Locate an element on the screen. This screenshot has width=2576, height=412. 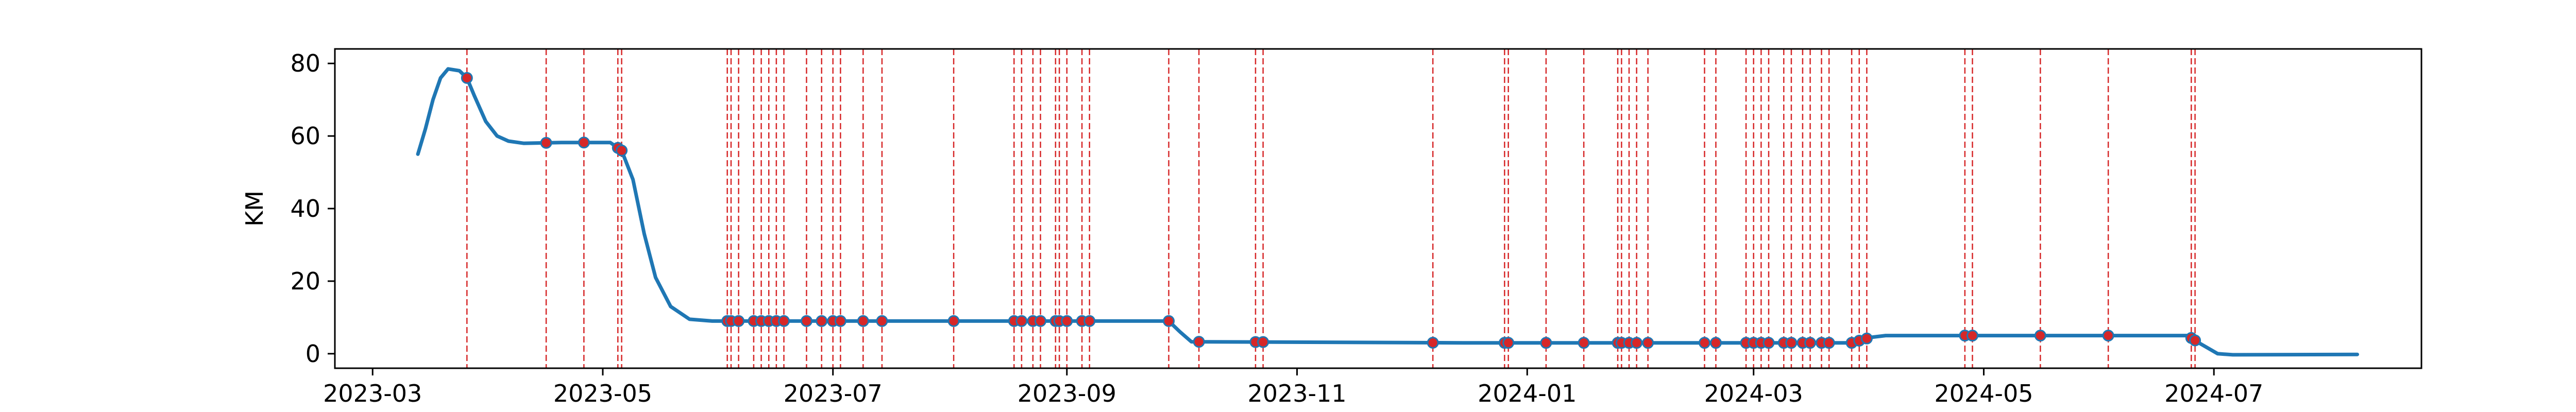
x-tick-label-8: 2024-07 is located at coordinates (2213, 393).